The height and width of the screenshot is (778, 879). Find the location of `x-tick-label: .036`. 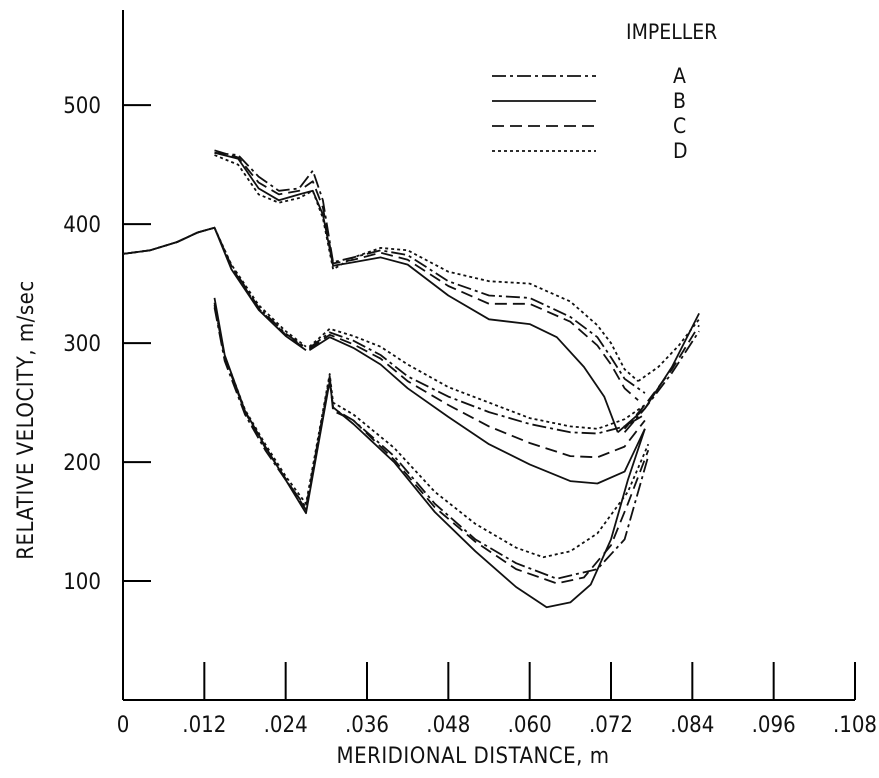

x-tick-label: .036 is located at coordinates (367, 725).